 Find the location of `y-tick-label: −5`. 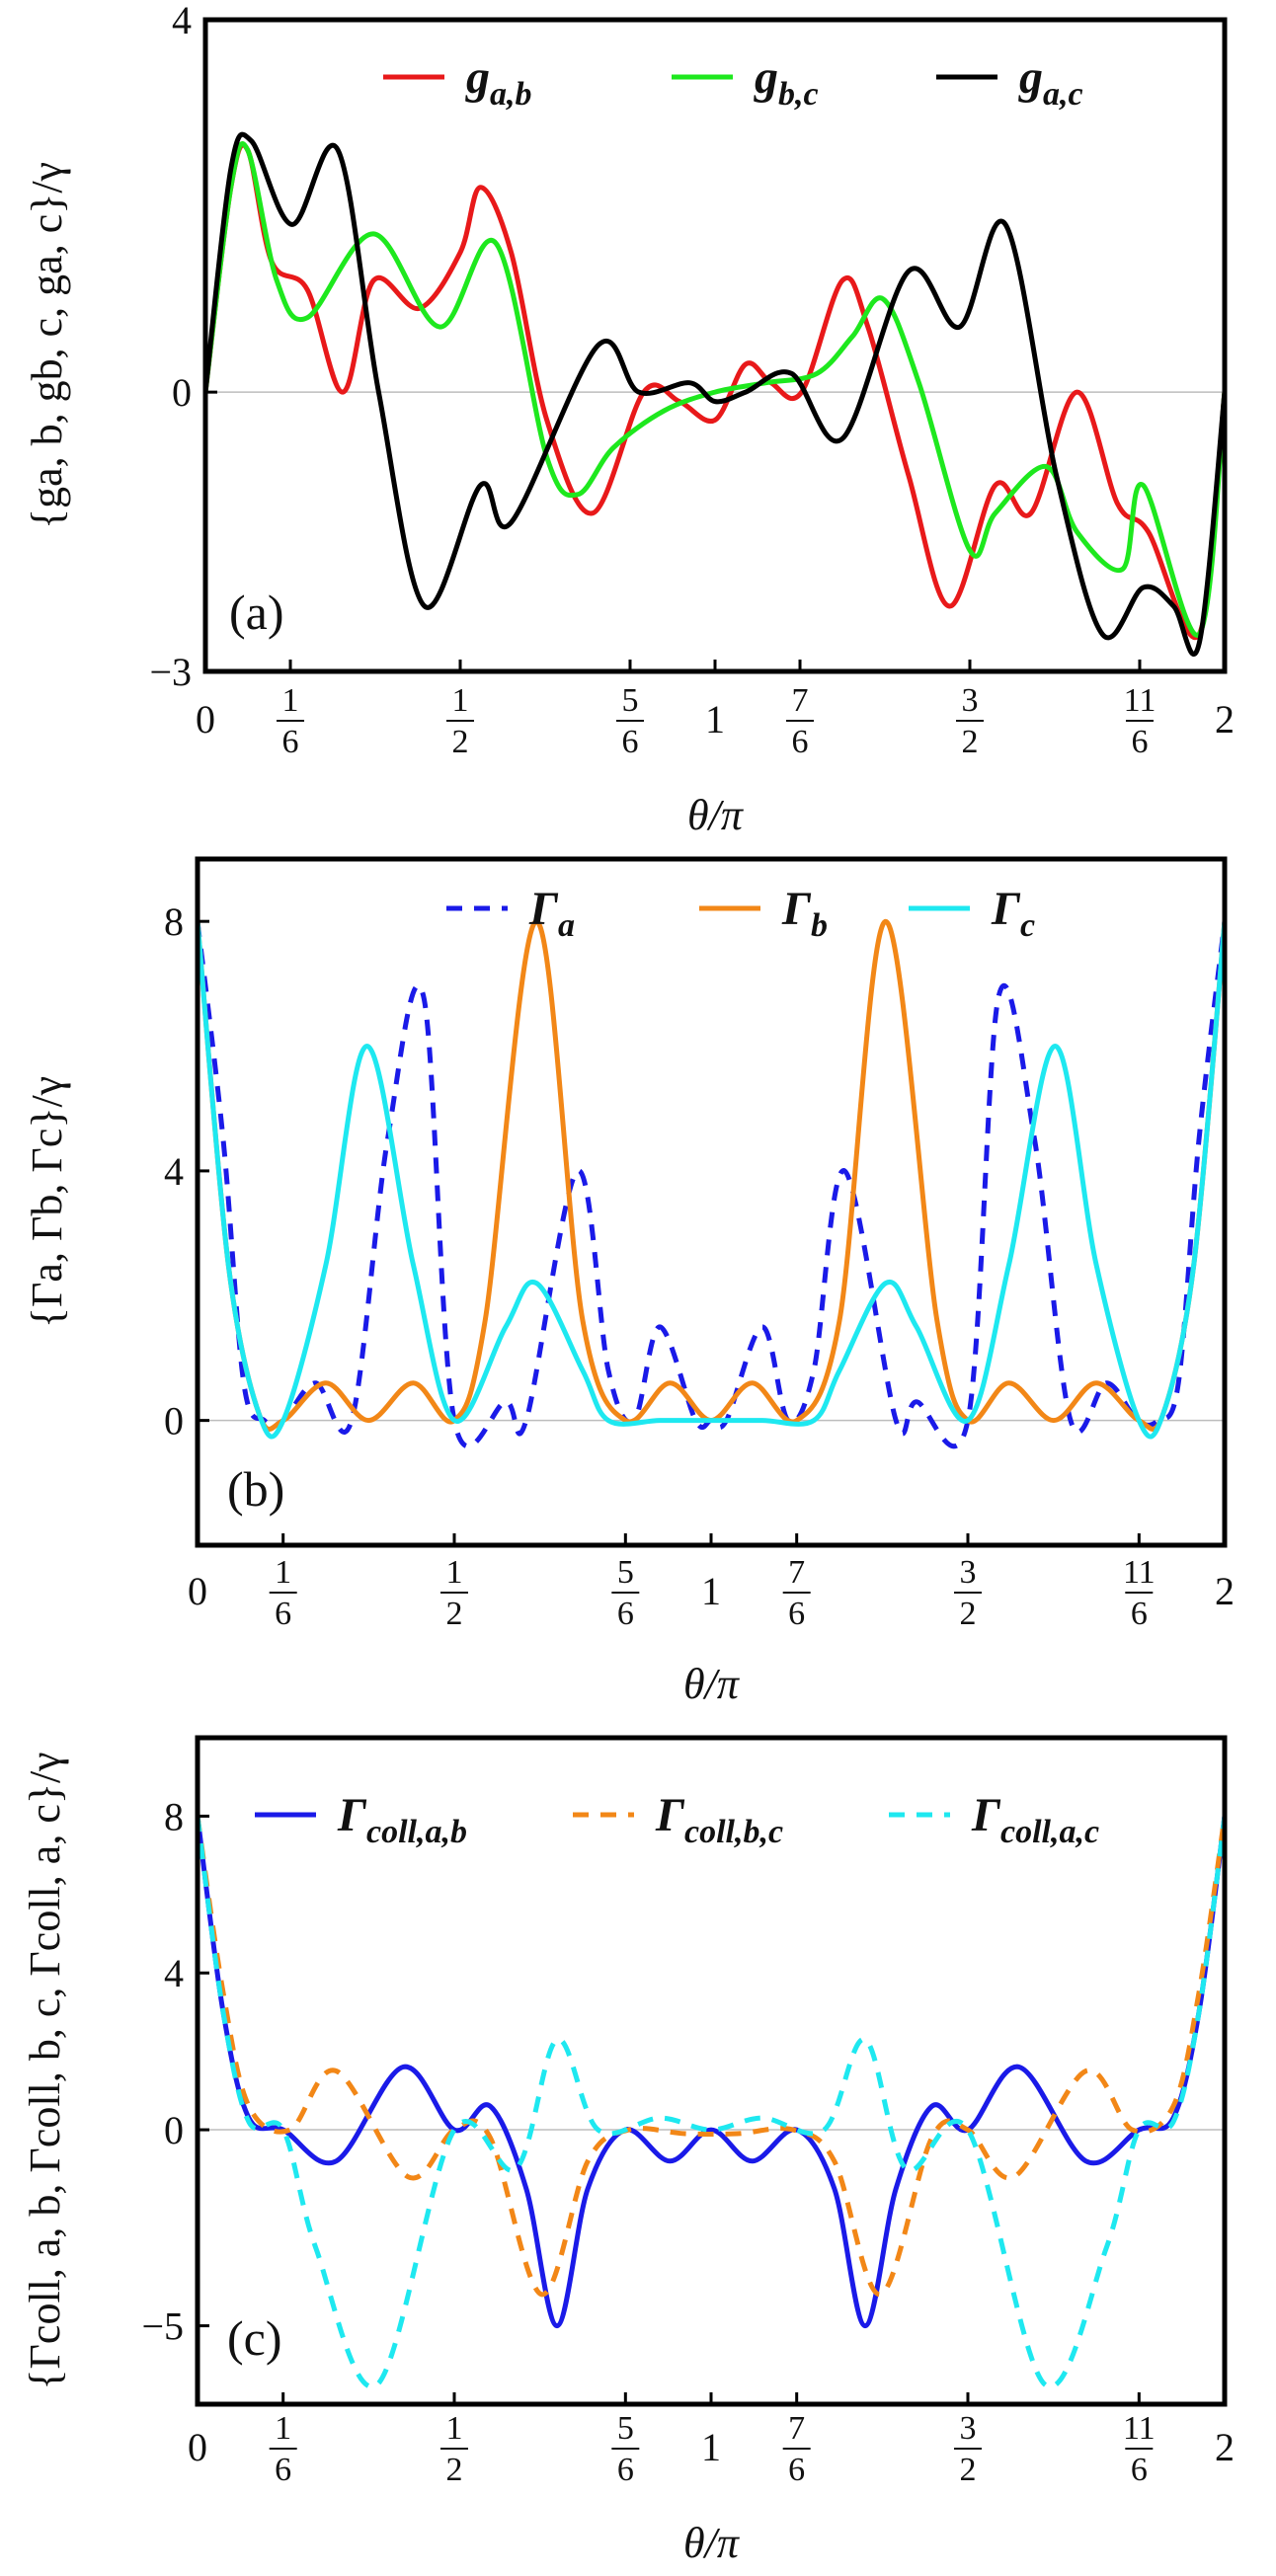

y-tick-label: −5 is located at coordinates (162, 2326).